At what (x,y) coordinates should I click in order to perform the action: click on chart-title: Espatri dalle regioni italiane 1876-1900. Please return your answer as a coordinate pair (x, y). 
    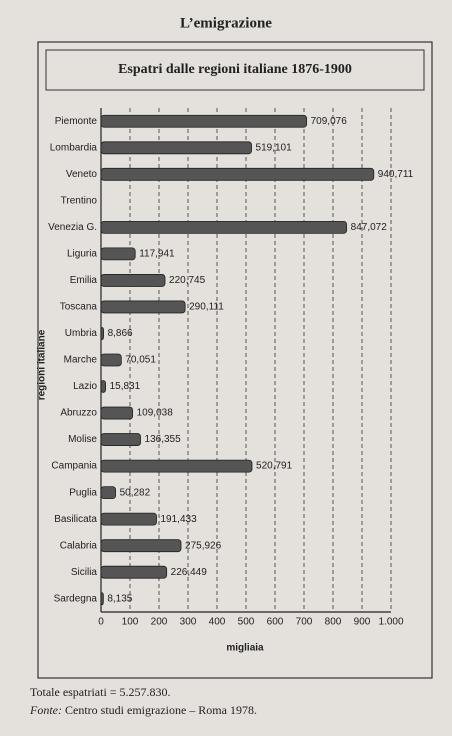
    Looking at the image, I should click on (235, 69).